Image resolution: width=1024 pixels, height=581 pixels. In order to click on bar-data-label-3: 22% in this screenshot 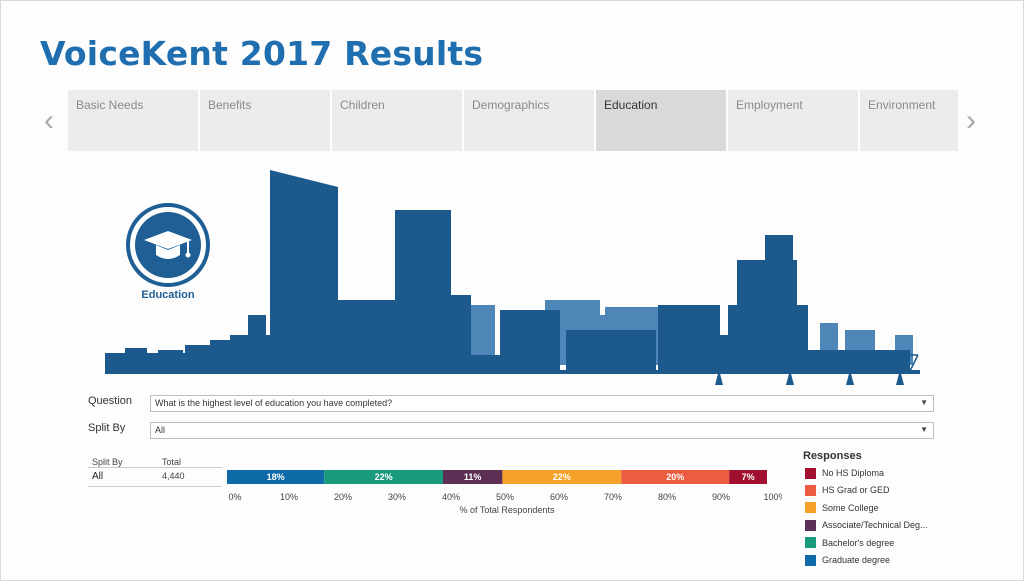, I will do `click(562, 477)`.